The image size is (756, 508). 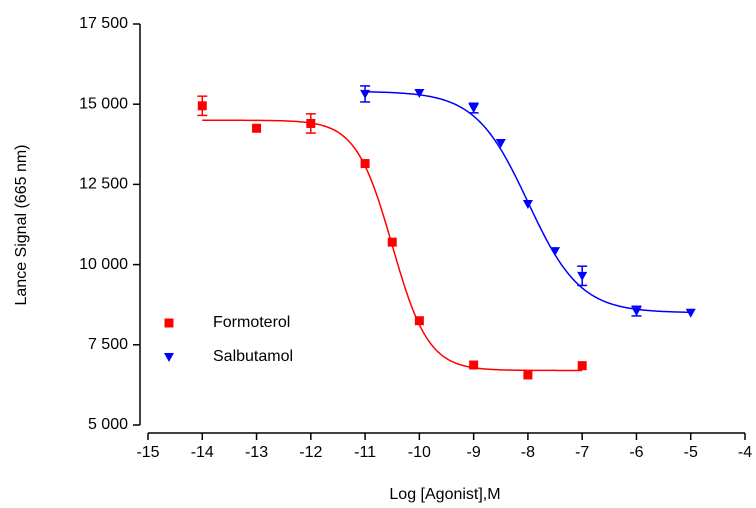 I want to click on x-tick-label: -9, so click(x=474, y=452).